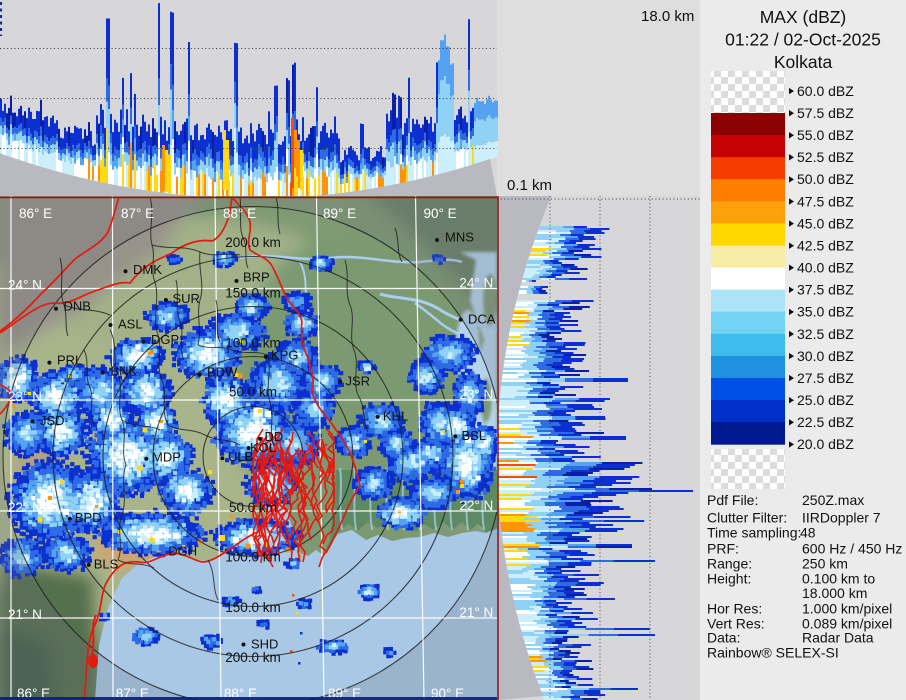 Image resolution: width=906 pixels, height=700 pixels. Describe the element at coordinates (825, 356) in the screenshot. I see `svg-text: 30.0 dBZ` at that location.